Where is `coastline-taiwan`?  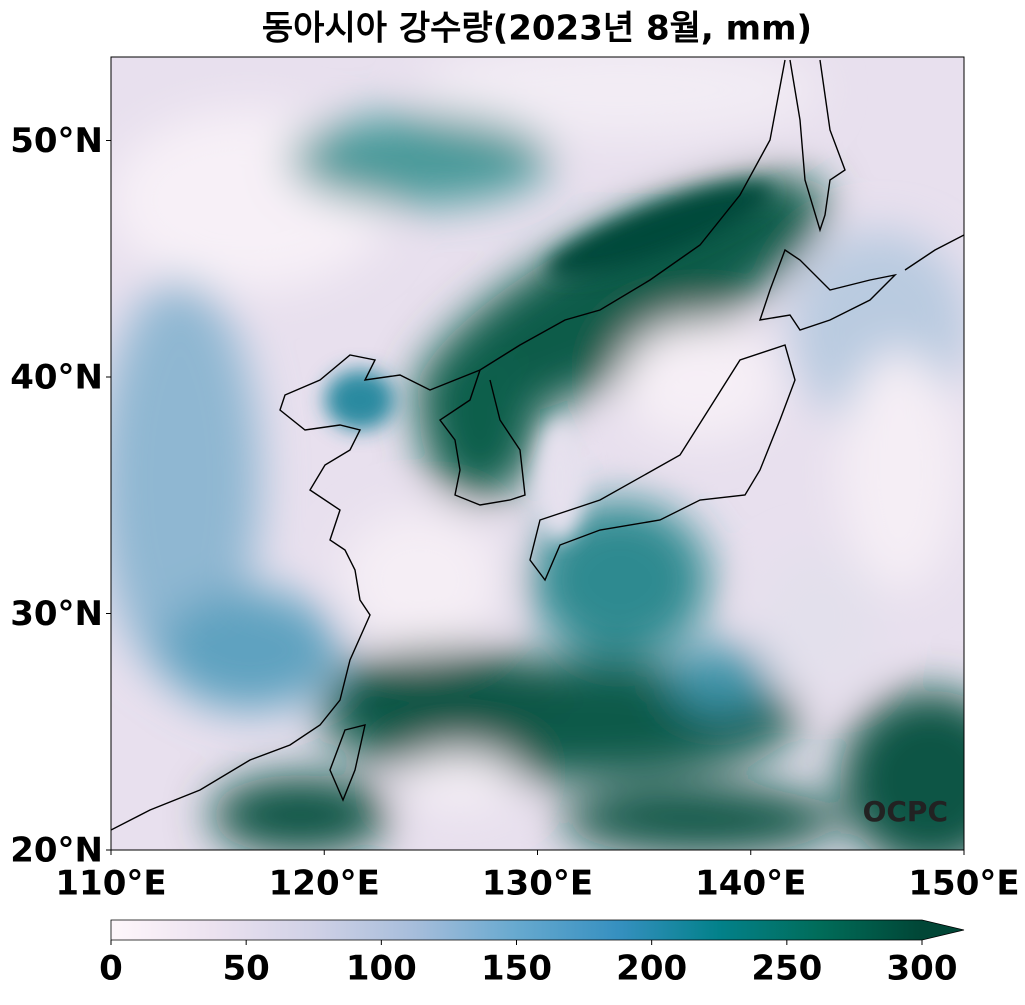 coastline-taiwan is located at coordinates (347, 763).